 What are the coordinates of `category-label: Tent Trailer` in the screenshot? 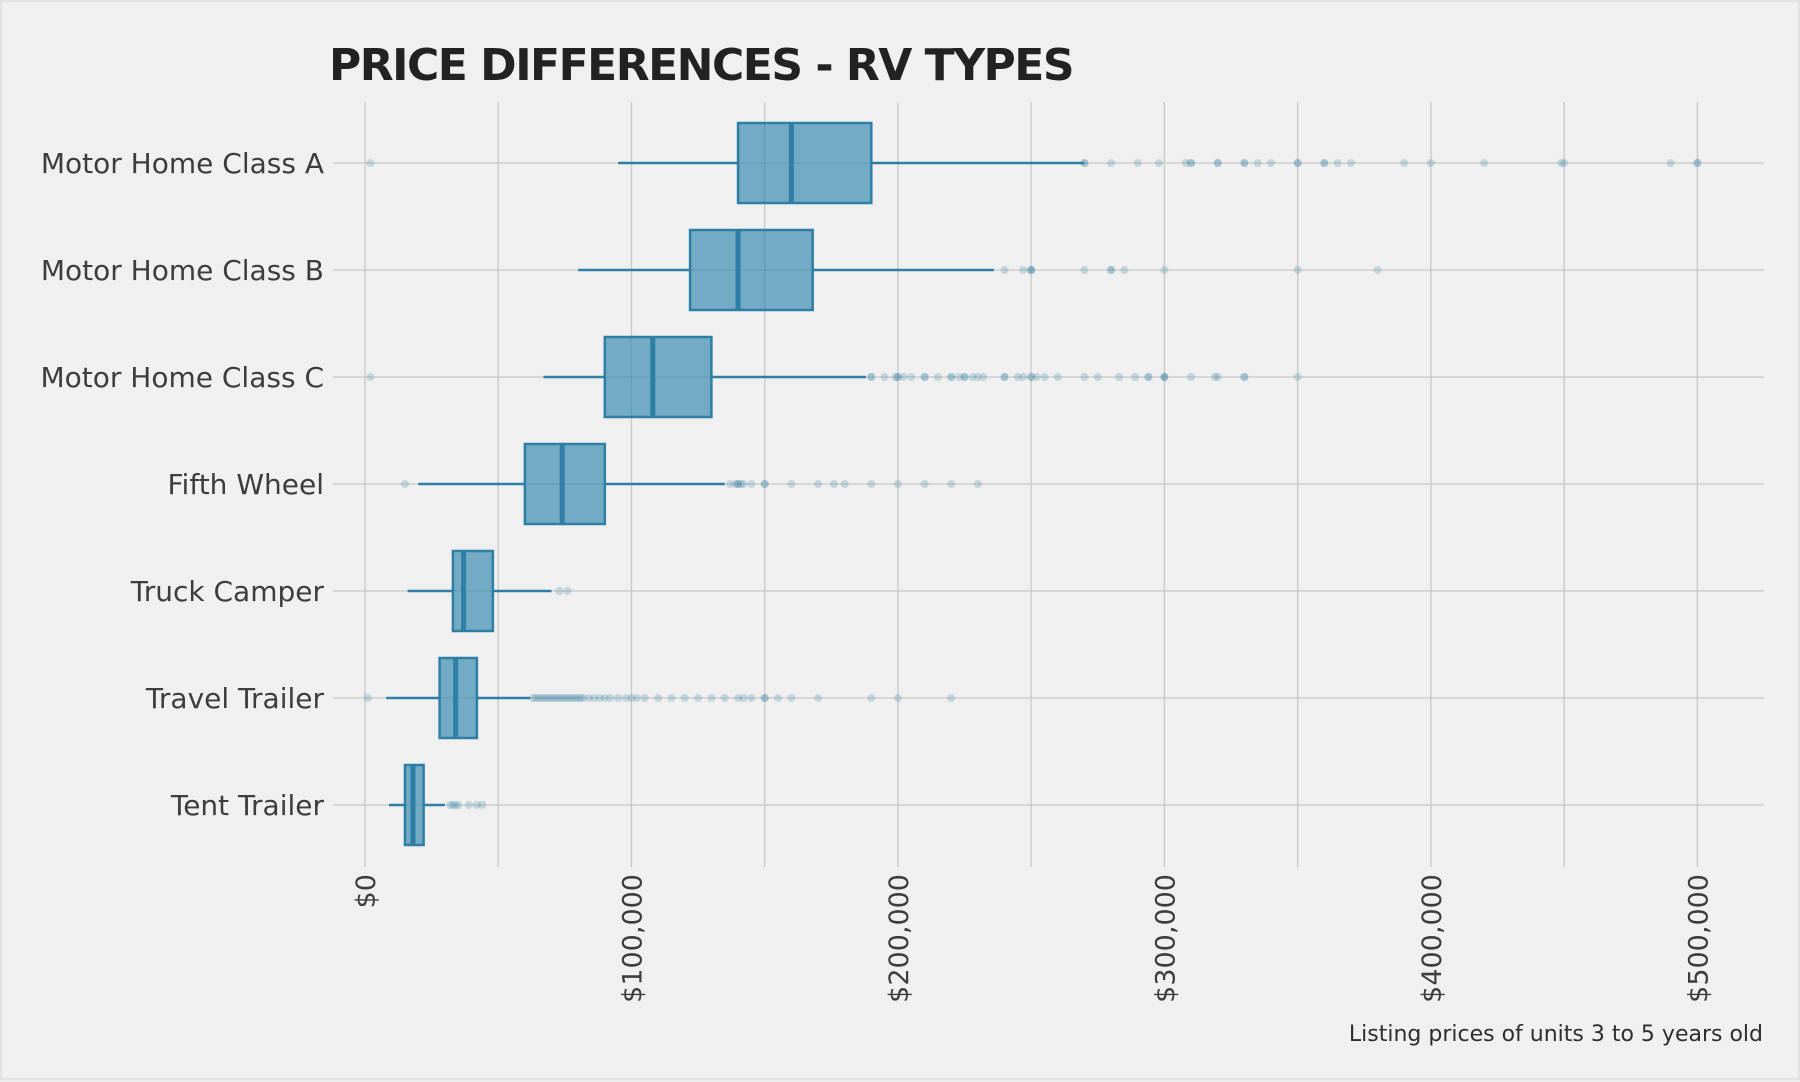 It's located at (247, 805).